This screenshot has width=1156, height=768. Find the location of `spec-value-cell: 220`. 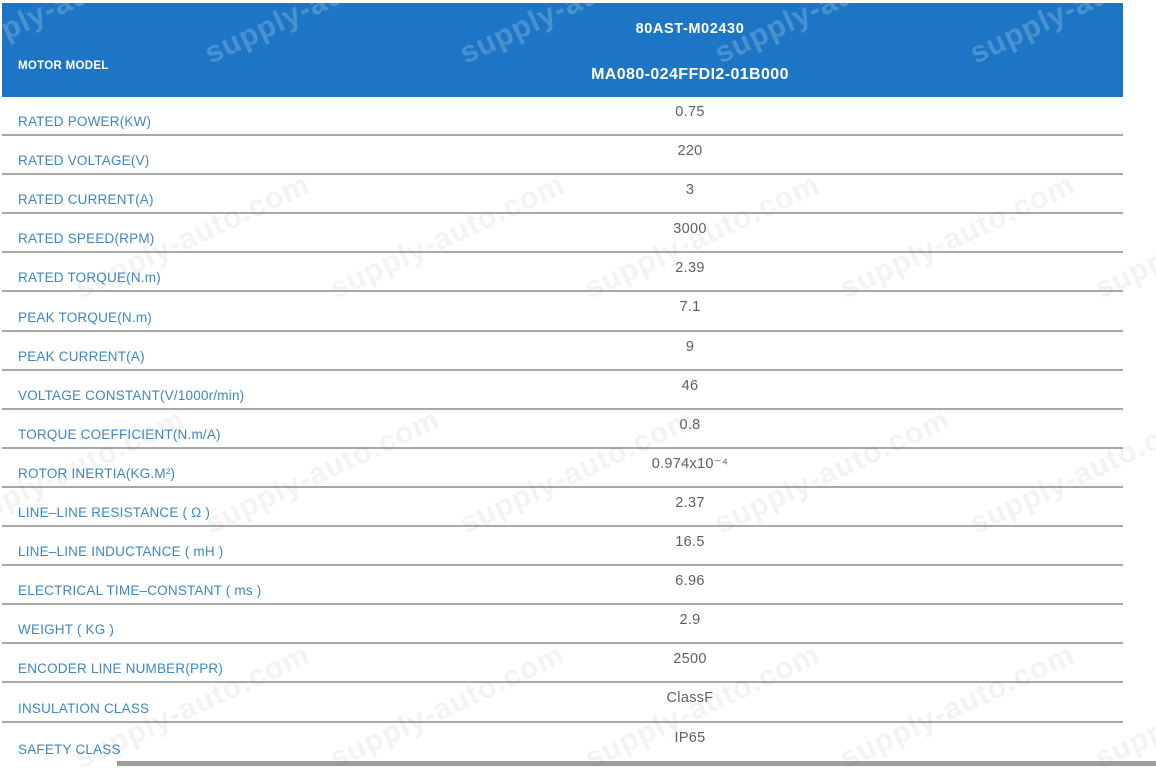

spec-value-cell: 220 is located at coordinates (690, 154).